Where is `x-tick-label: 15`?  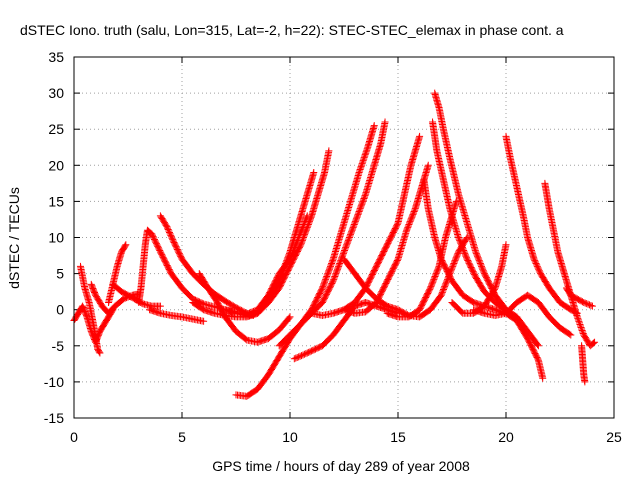 x-tick-label: 15 is located at coordinates (398, 437).